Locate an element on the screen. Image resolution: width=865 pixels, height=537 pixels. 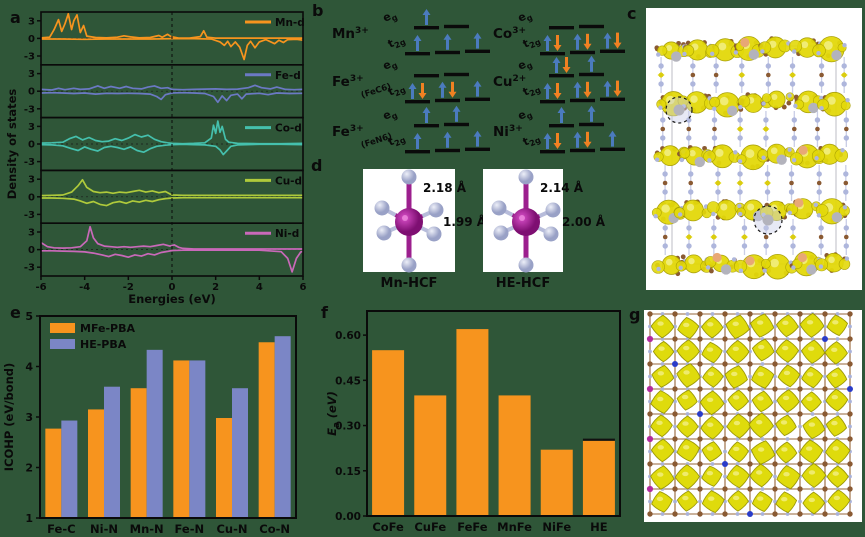
molecule-HE-HCF: 2.14 Å 2.00 Å HE-HCF is located at coordinates (544, 230).